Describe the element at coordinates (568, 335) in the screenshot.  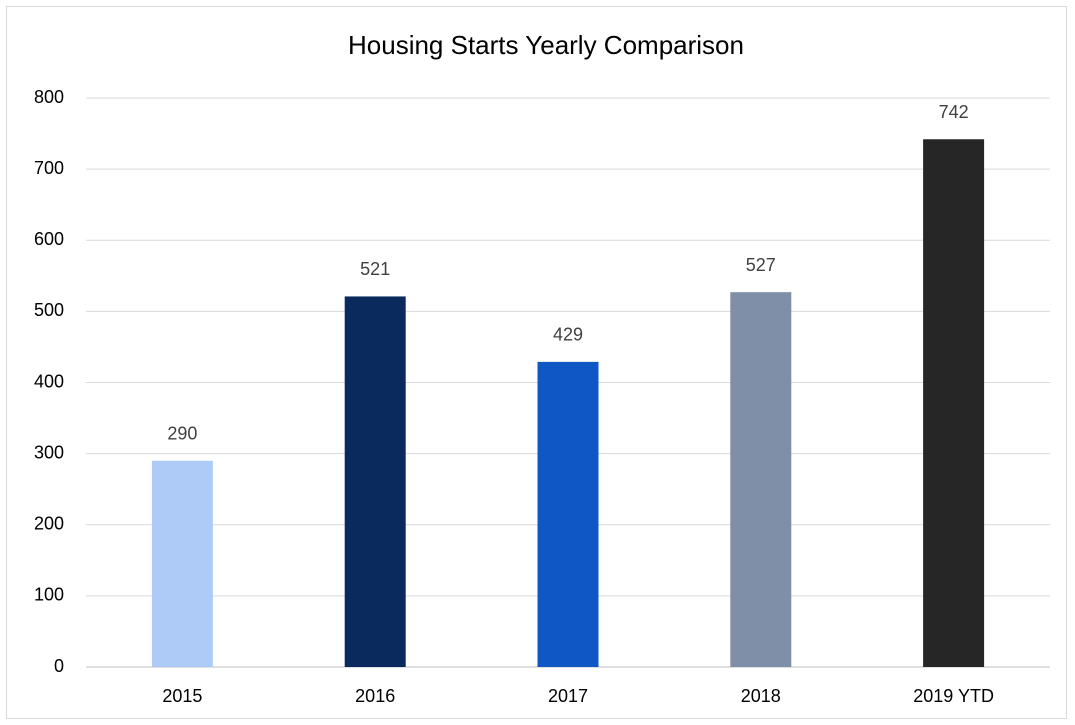
I see `data-label: 429` at that location.